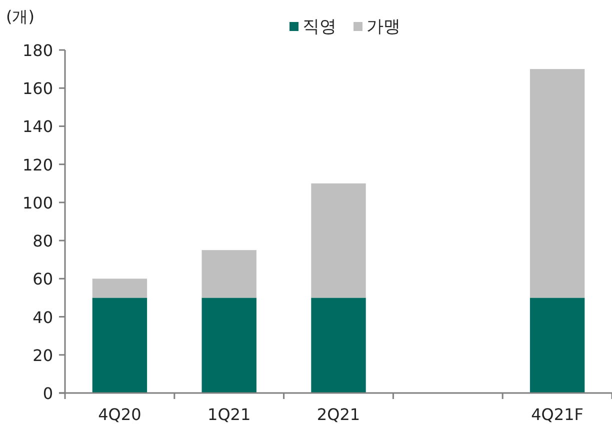  What do you see at coordinates (319, 27) in the screenshot?
I see `legend-label: 직영` at bounding box center [319, 27].